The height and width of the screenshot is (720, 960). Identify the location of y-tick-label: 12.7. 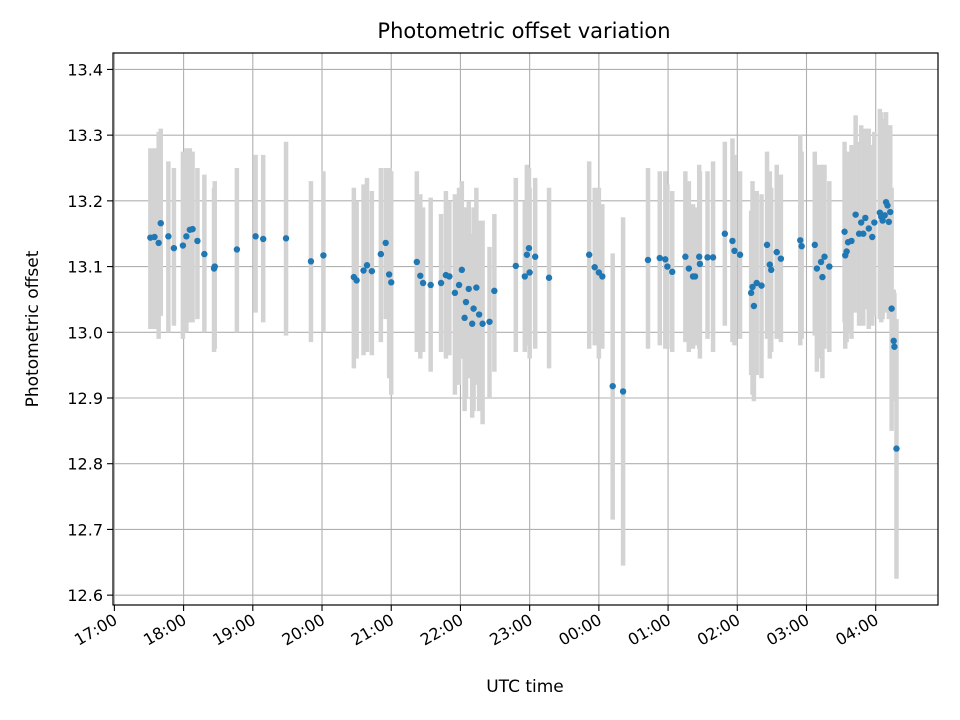
(85, 529).